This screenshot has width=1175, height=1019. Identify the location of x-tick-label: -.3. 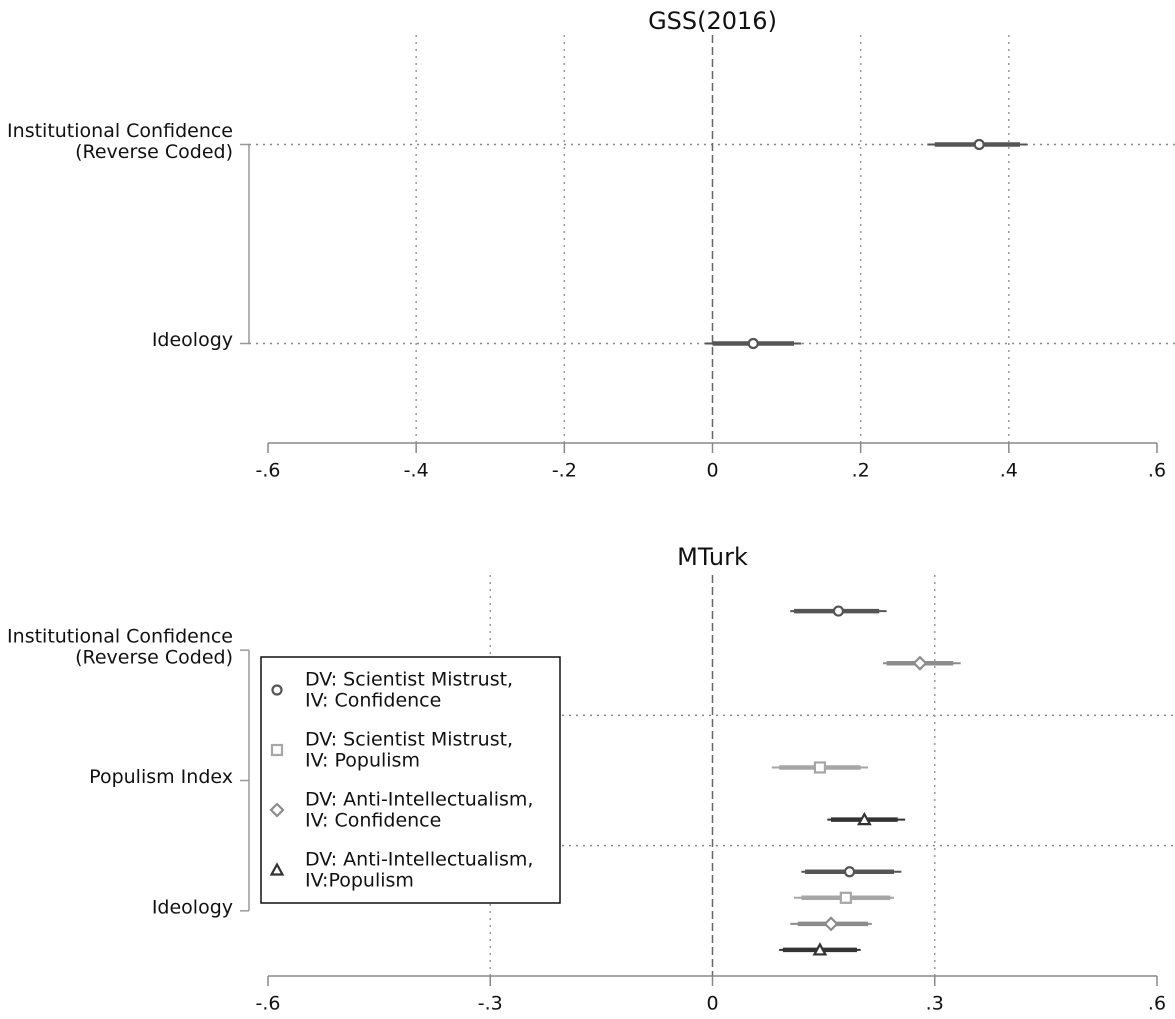
(490, 1004).